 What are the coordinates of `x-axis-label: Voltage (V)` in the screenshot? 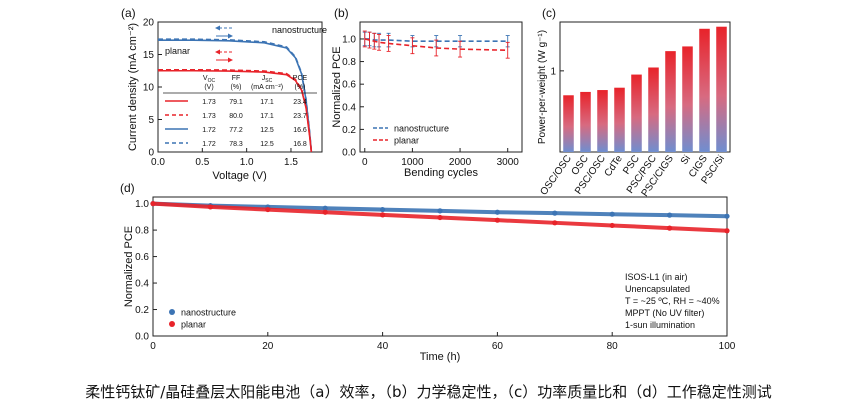 It's located at (239, 176).